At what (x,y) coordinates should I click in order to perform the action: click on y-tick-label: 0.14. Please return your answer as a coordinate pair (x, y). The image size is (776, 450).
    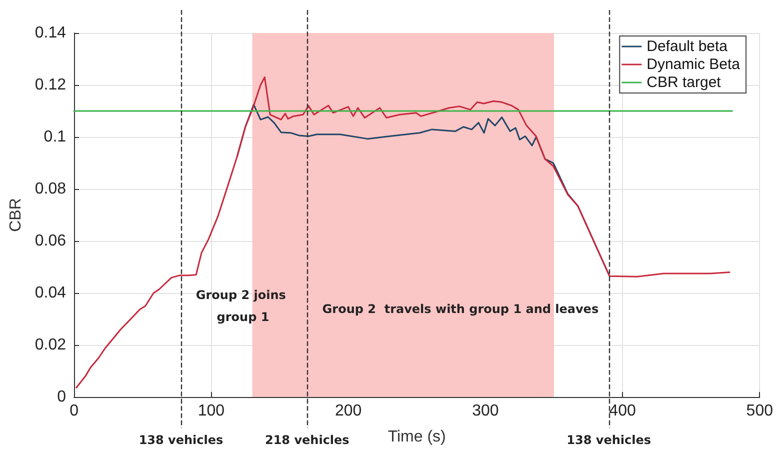
    Looking at the image, I should click on (50, 33).